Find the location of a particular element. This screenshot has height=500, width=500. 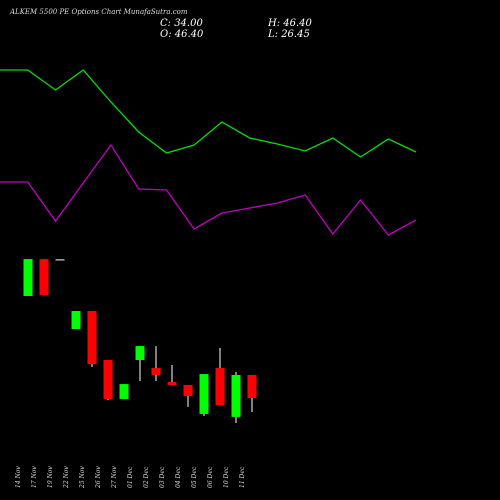

x-tick-label: 27 Nov is located at coordinates (114, 477).